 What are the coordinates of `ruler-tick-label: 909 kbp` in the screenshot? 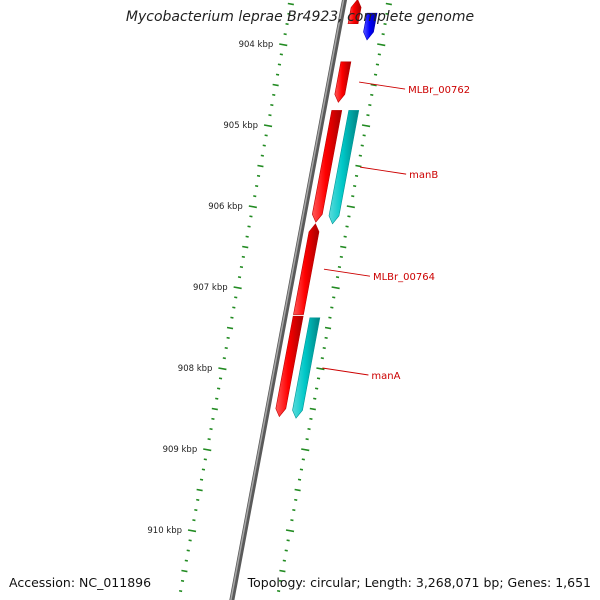 It's located at (180, 450).